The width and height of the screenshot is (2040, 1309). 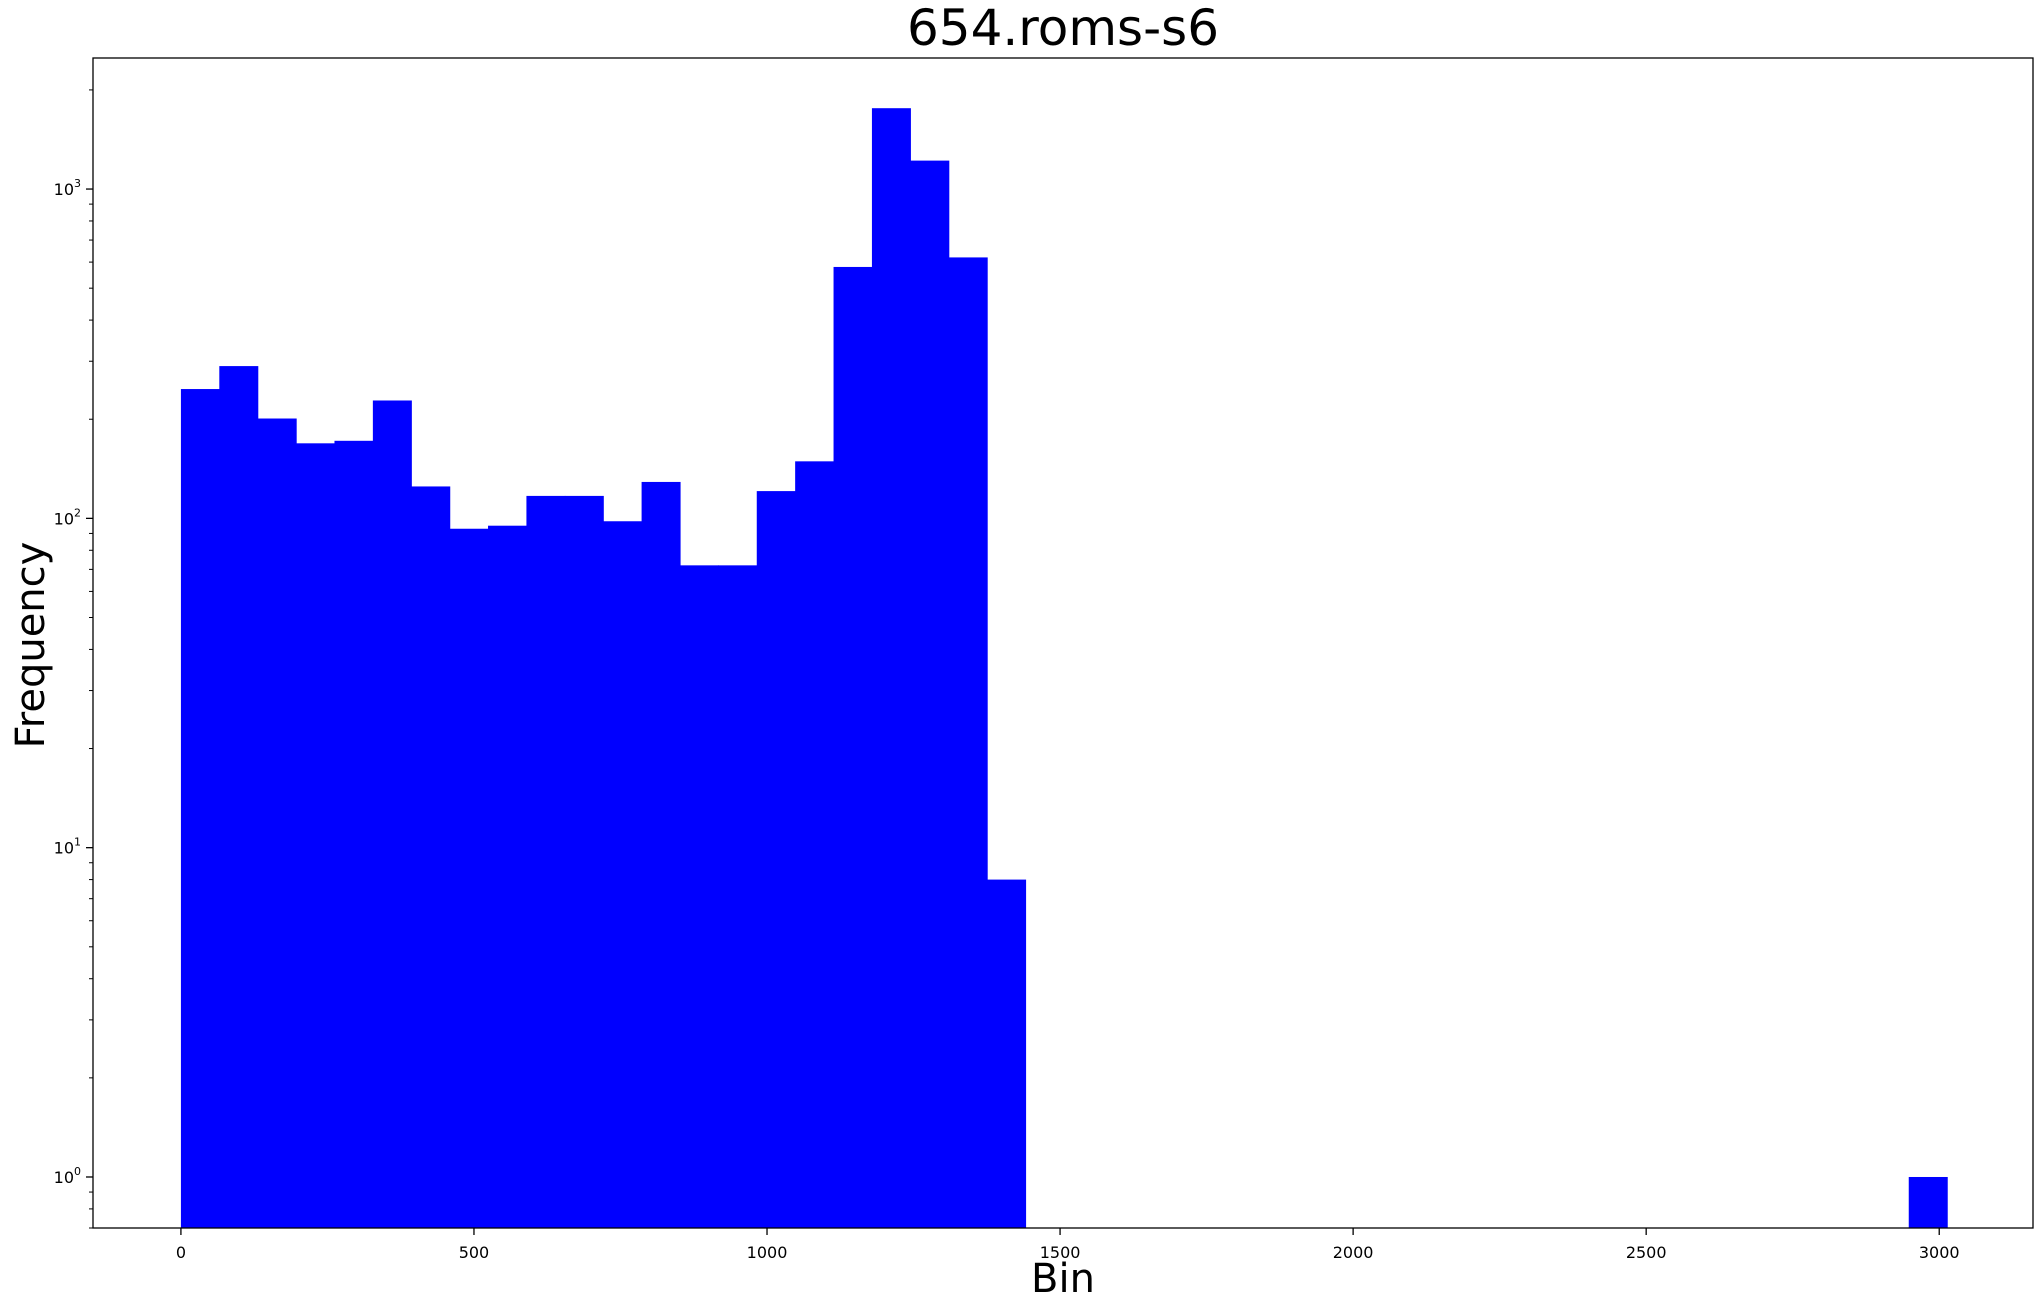 What do you see at coordinates (1646, 1252) in the screenshot?
I see `x-tick-label: 2500` at bounding box center [1646, 1252].